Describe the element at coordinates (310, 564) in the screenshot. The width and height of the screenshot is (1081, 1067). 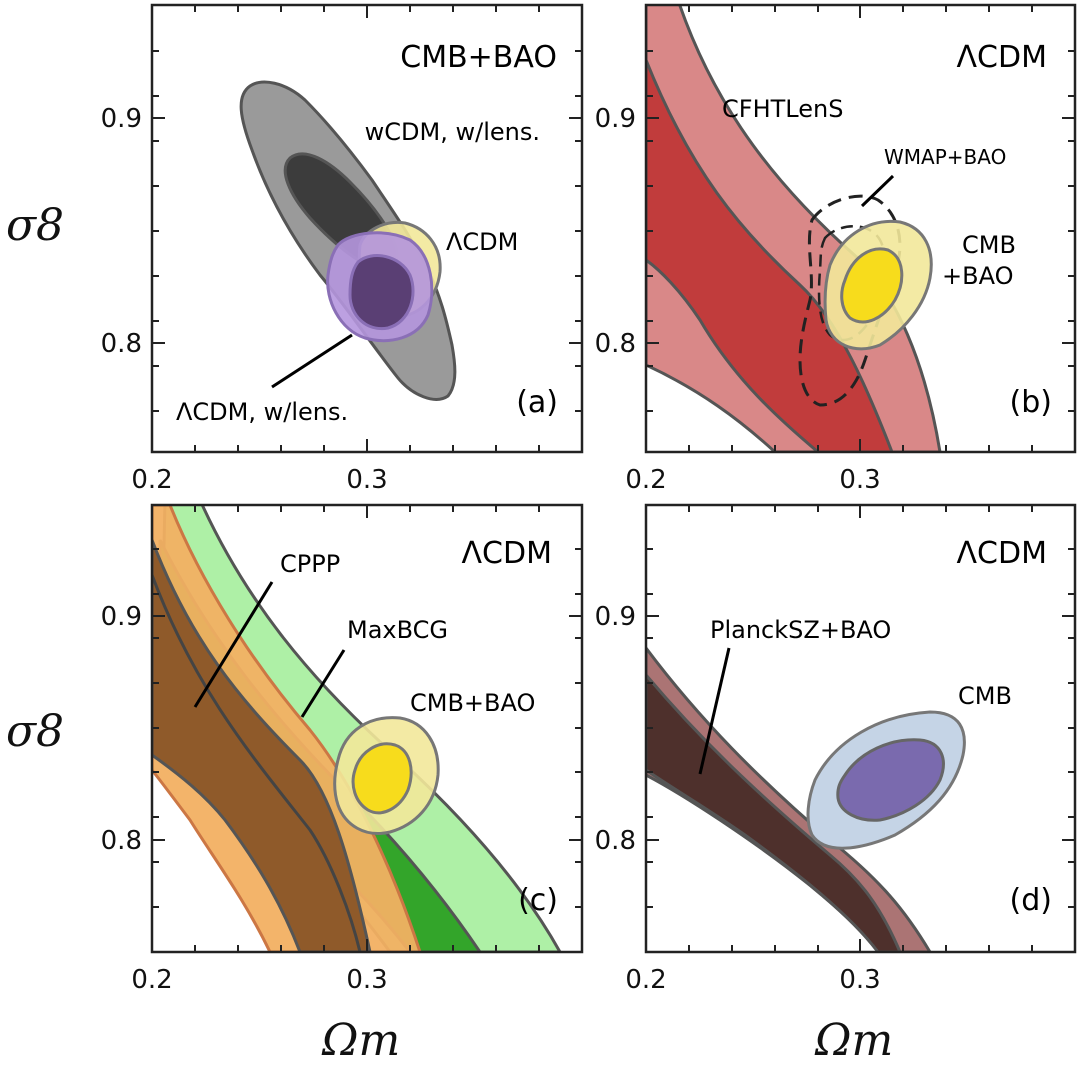
I see `label-cppp: CPPP` at that location.